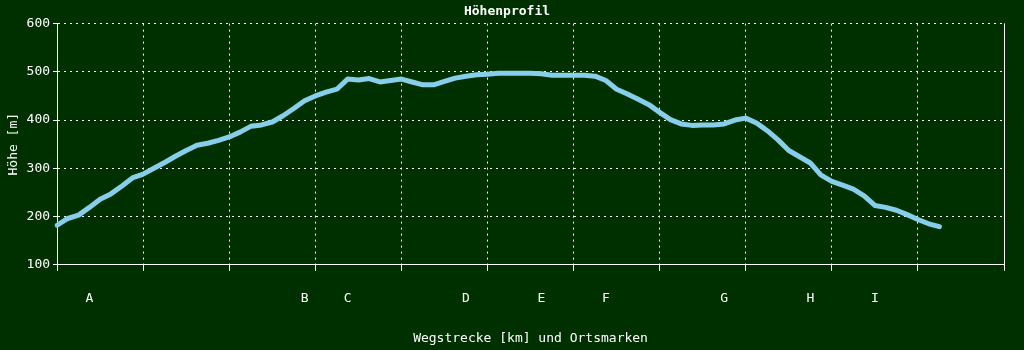  Describe the element at coordinates (541, 297) in the screenshot. I see `x-tick-label: E` at that location.